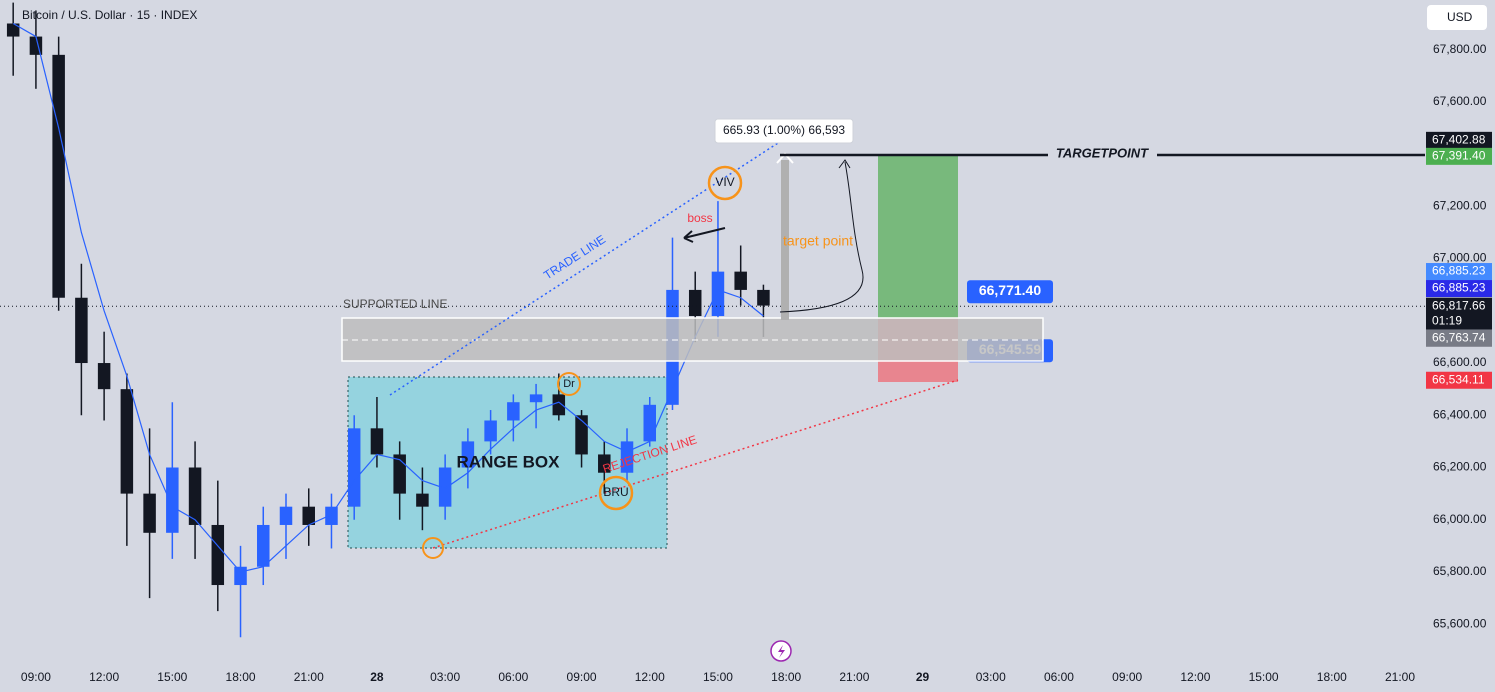 The image size is (1495, 692). Describe the element at coordinates (781, 651) in the screenshot. I see `event-bolt` at that location.